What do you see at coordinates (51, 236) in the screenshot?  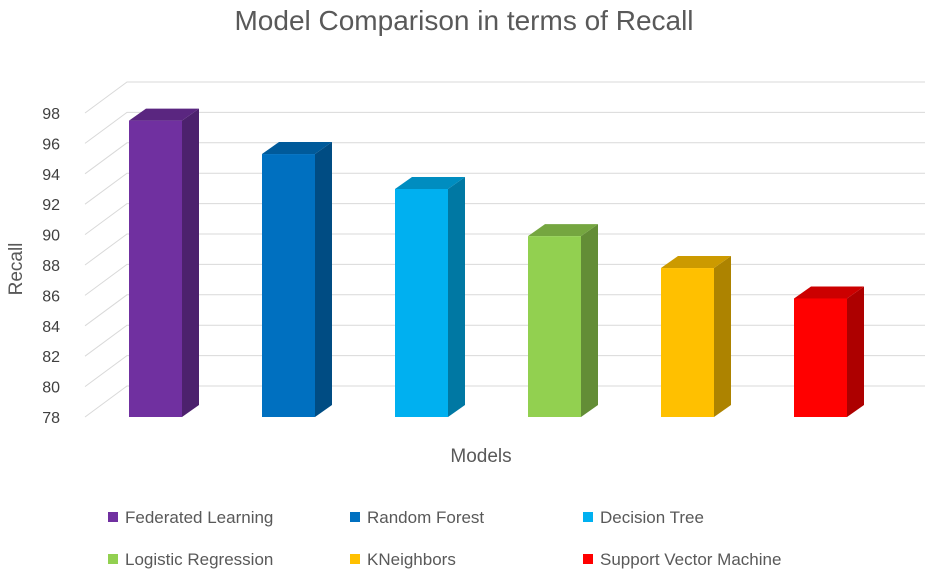 I see `y-tick-label: 90` at bounding box center [51, 236].